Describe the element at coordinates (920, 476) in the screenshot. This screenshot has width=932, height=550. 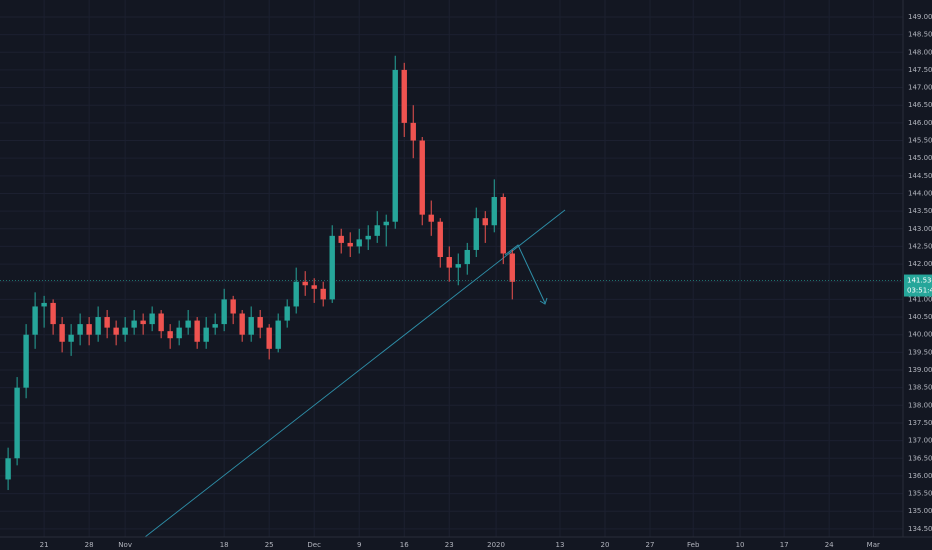
I see `y-tick-label: 136.000` at that location.